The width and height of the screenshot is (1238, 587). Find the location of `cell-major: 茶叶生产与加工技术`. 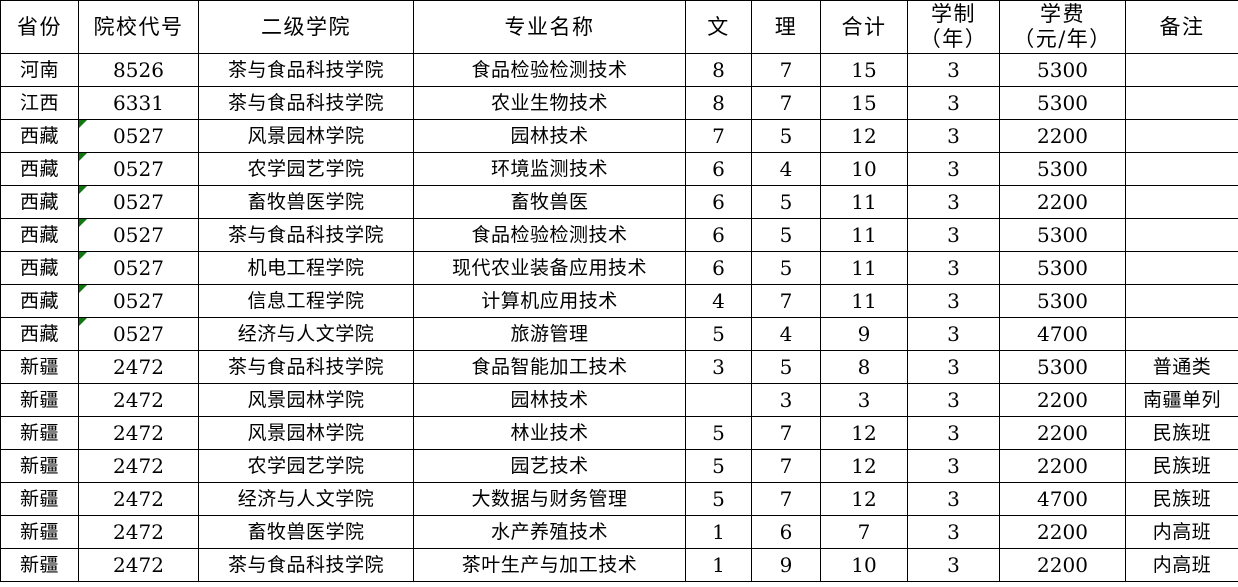

cell-major: 茶叶生产与加工技术 is located at coordinates (549, 565).